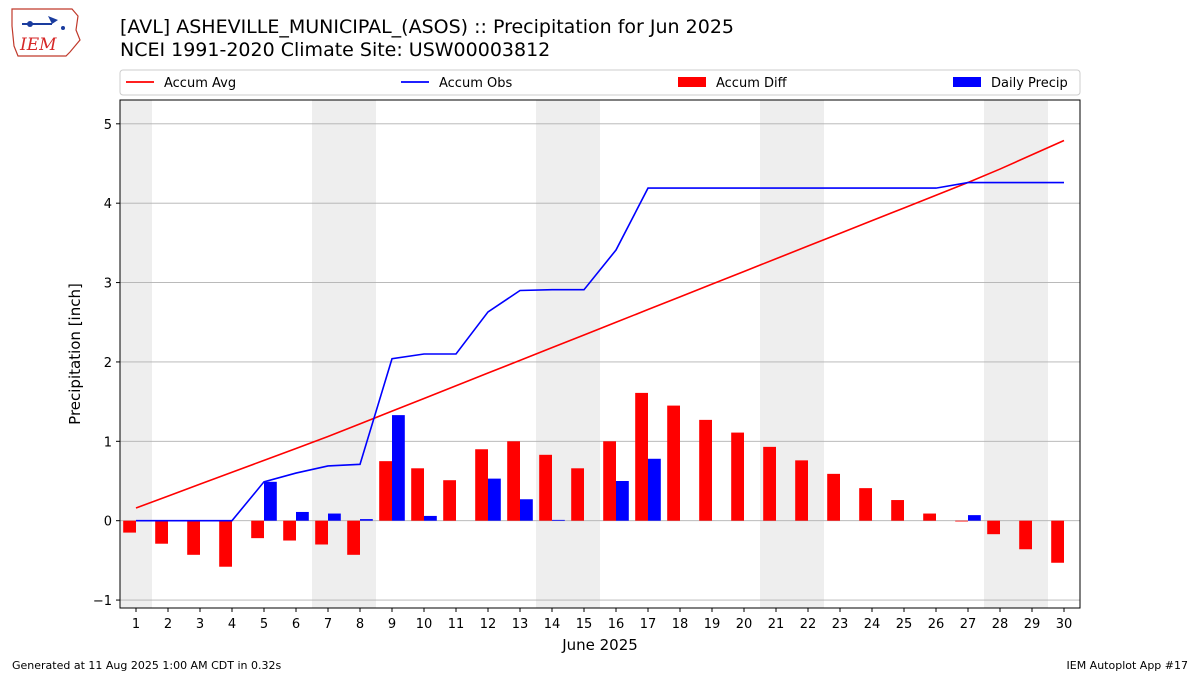  I want to click on x-tick-label: 27, so click(968, 624).